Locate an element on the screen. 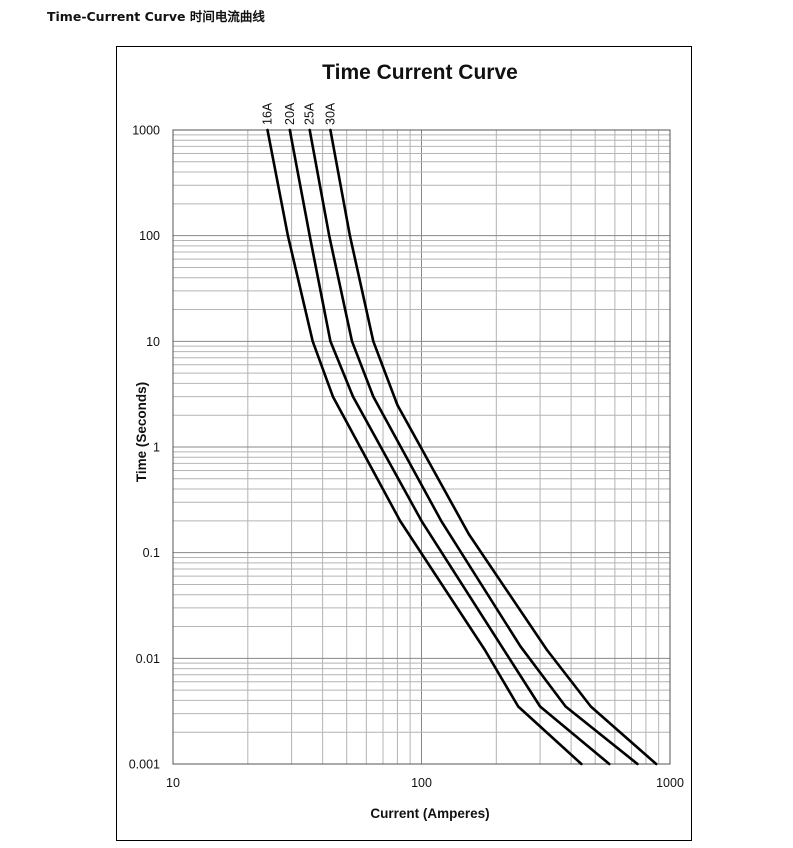 The image size is (793, 848). y-tick-label: 1 is located at coordinates (156, 448).